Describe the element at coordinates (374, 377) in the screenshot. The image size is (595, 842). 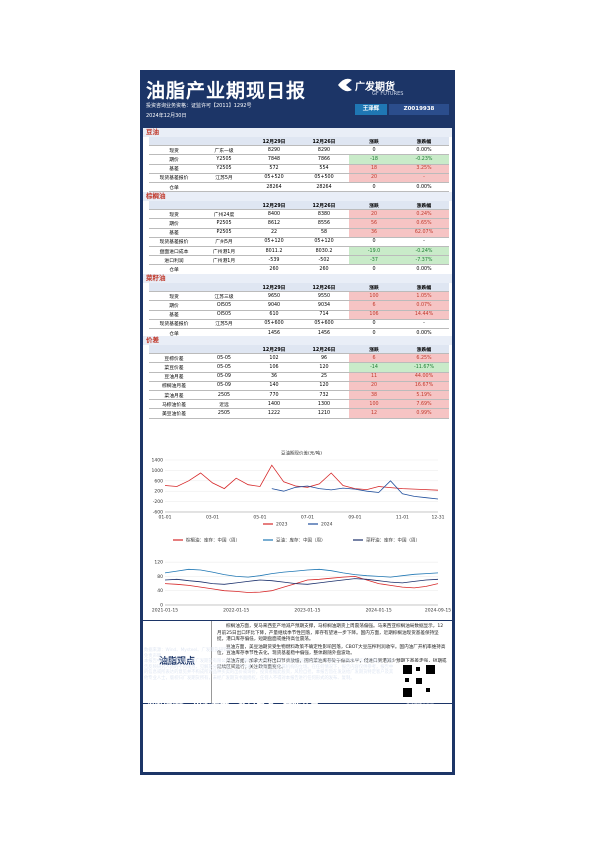
I see `table-cell: 11` at that location.